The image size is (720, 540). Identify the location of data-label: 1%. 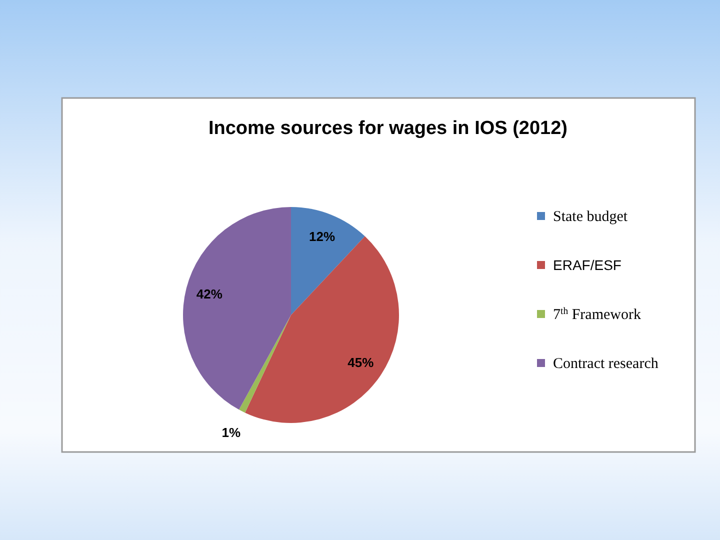
(232, 432).